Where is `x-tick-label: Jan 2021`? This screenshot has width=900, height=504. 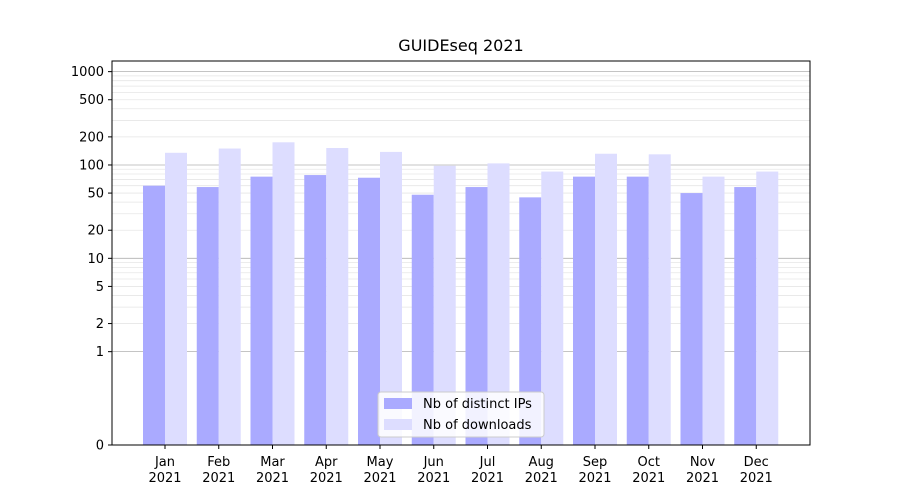 x-tick-label: Jan 2021 is located at coordinates (164, 470).